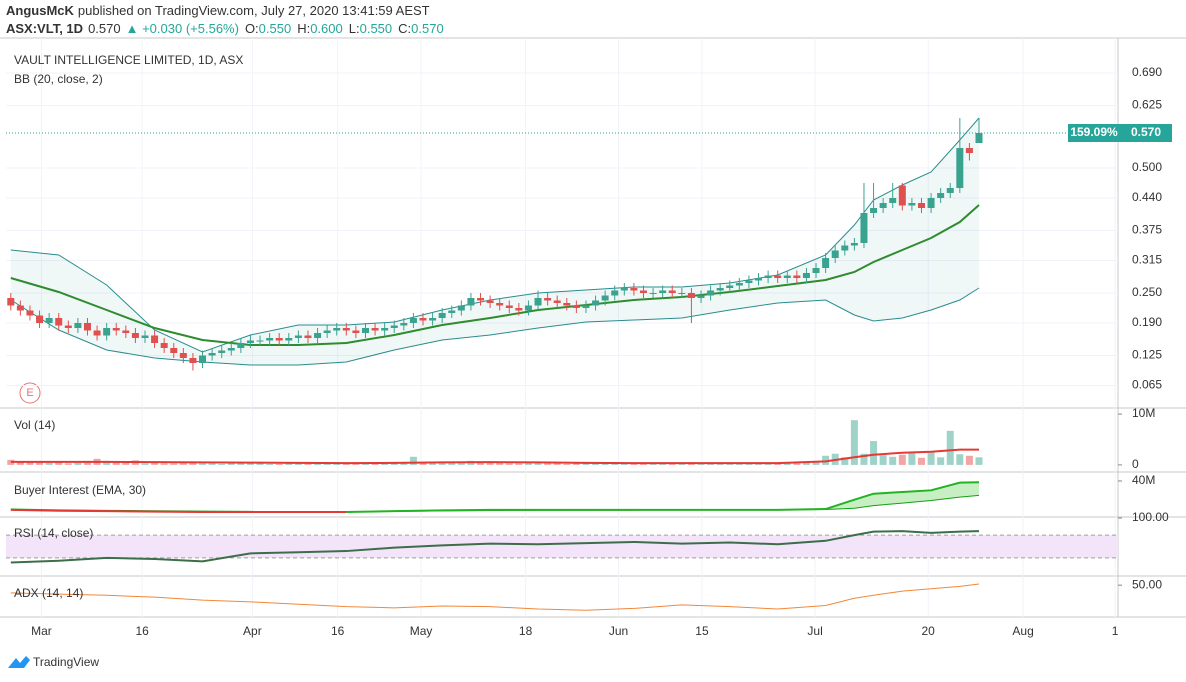 This screenshot has height=682, width=1186. What do you see at coordinates (128, 60) in the screenshot?
I see `panel-title: VAULT INTELLIGENCE LIMITED, 1D, ASX` at bounding box center [128, 60].